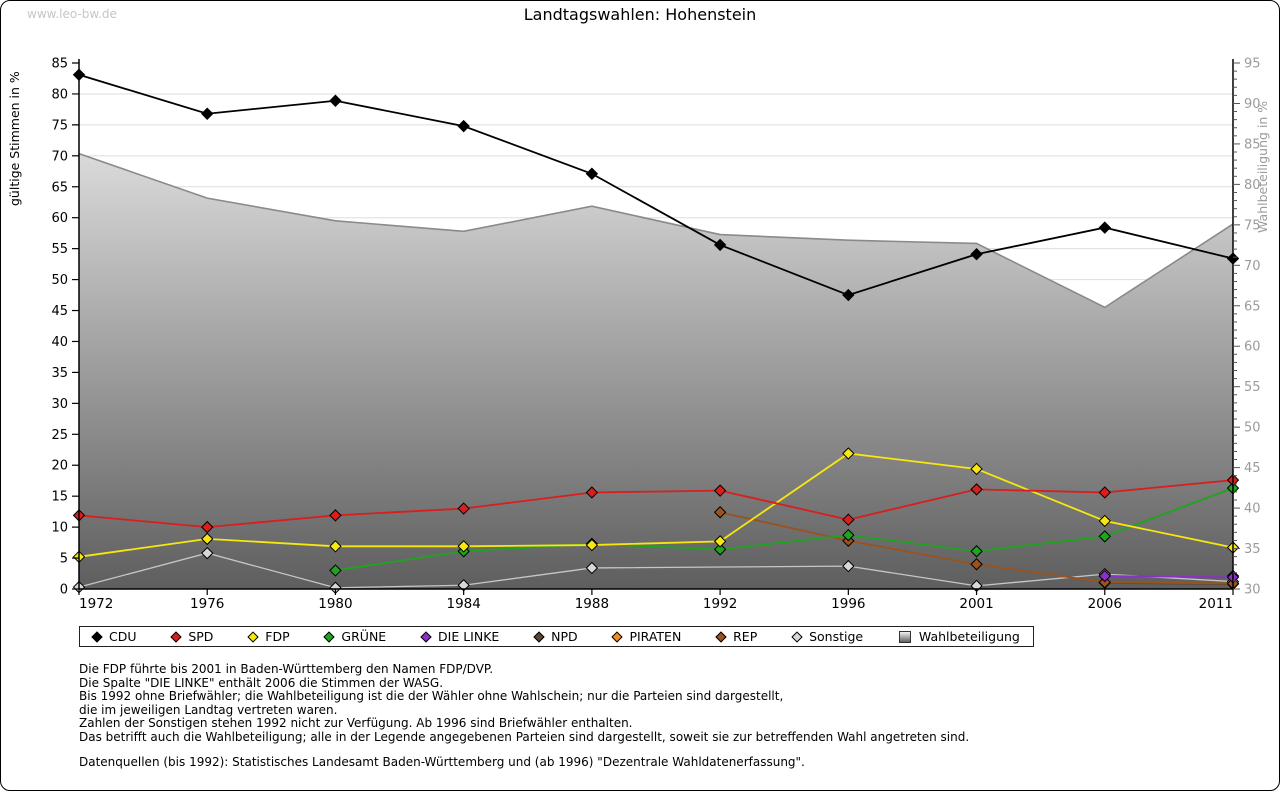 Image resolution: width=1280 pixels, height=791 pixels. What do you see at coordinates (1252, 509) in the screenshot?
I see `right-tick-label: 40` at bounding box center [1252, 509].